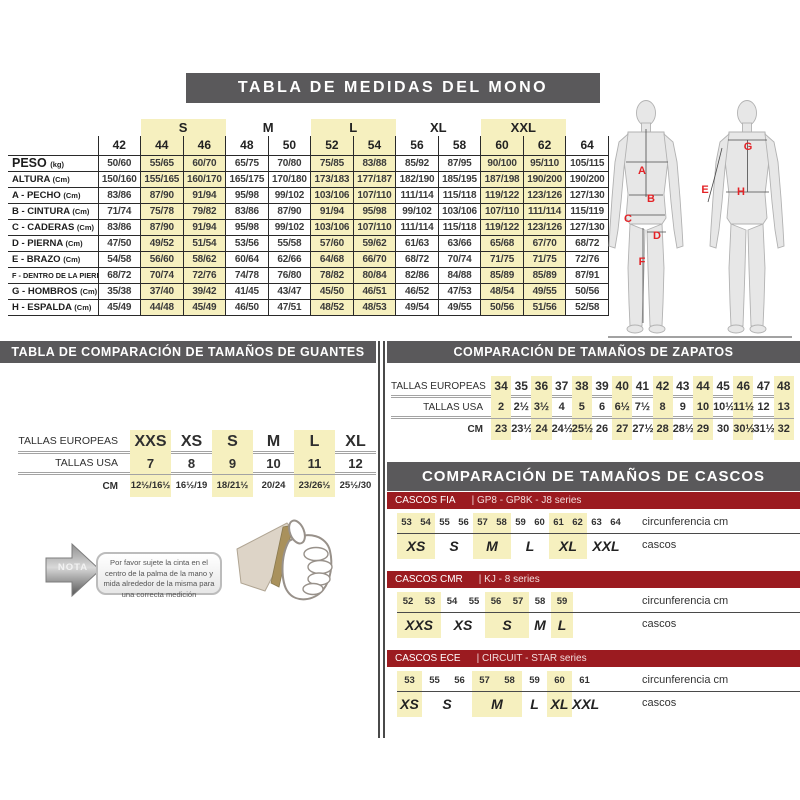  I want to click on gloves-value: XXS, so click(150, 441).